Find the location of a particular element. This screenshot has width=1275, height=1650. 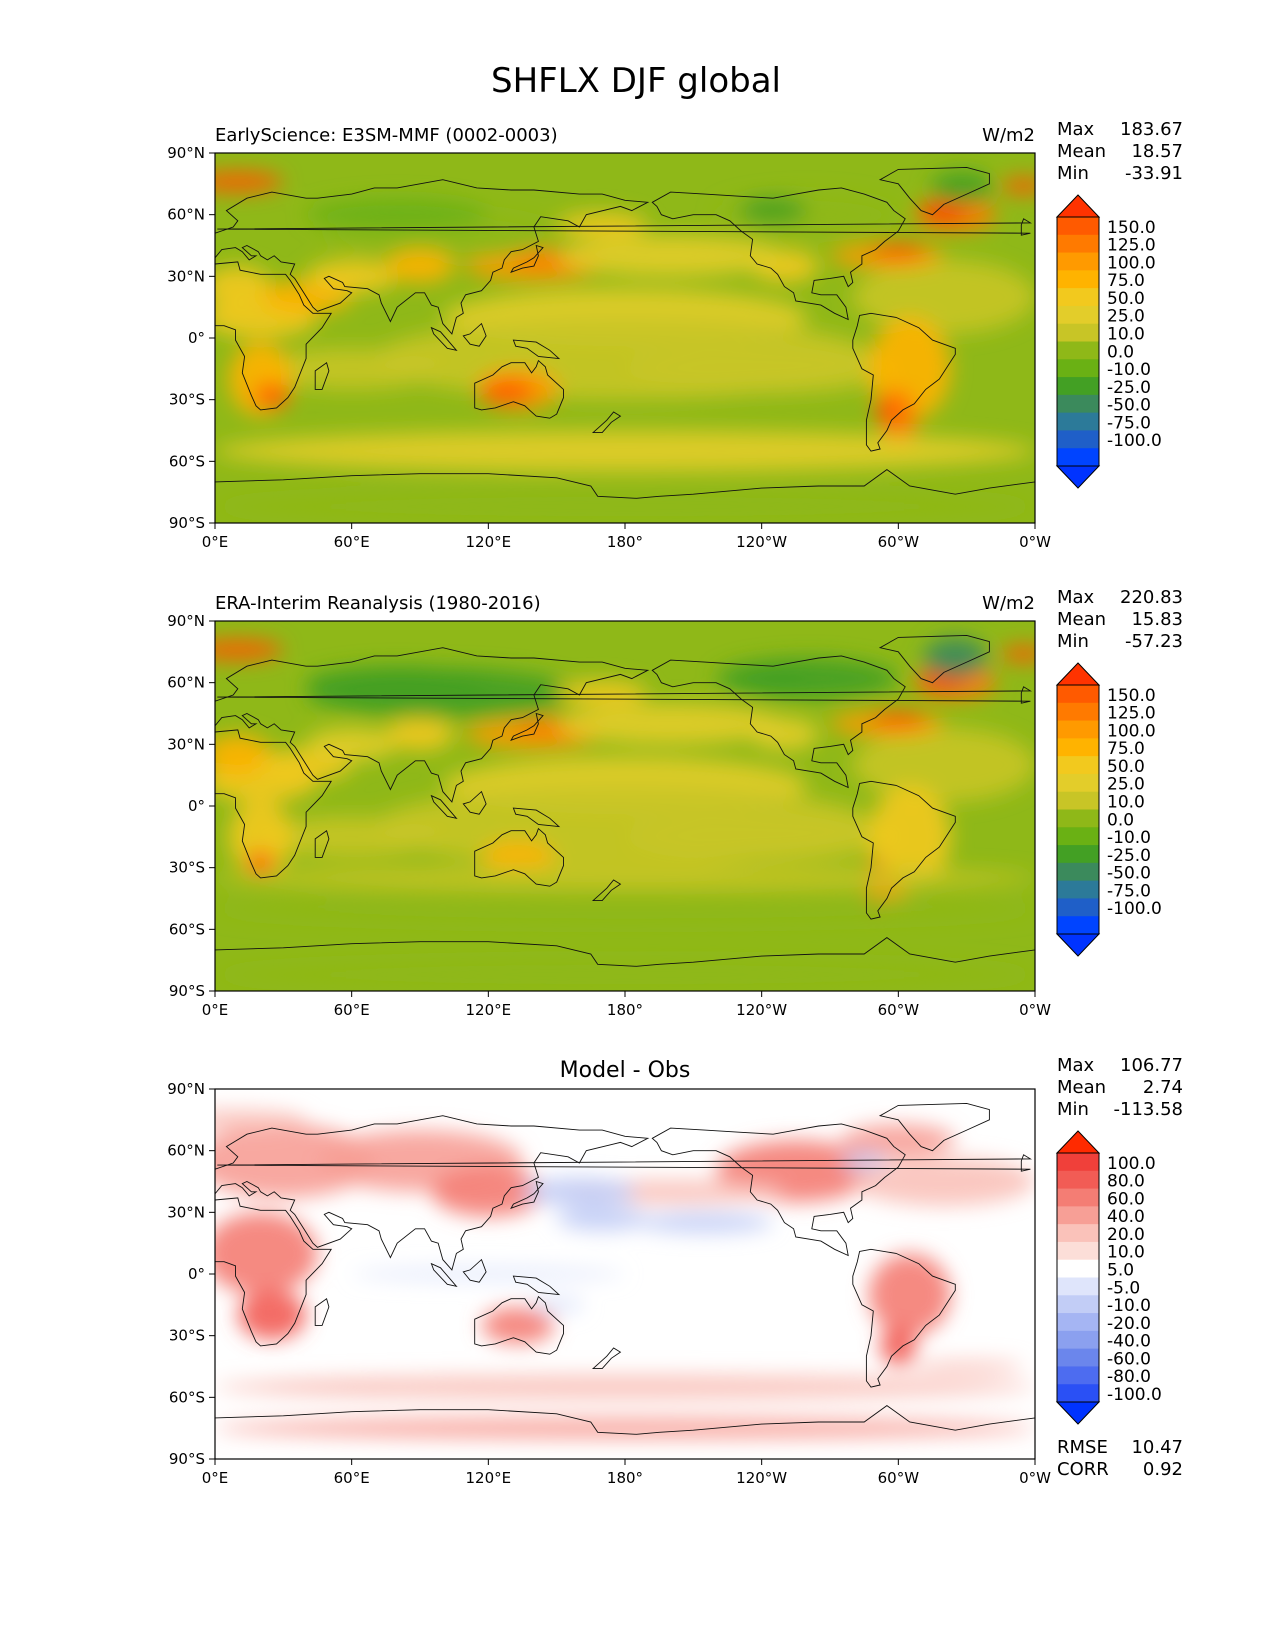

colorbar-label: -60.0 is located at coordinates (1129, 1359).